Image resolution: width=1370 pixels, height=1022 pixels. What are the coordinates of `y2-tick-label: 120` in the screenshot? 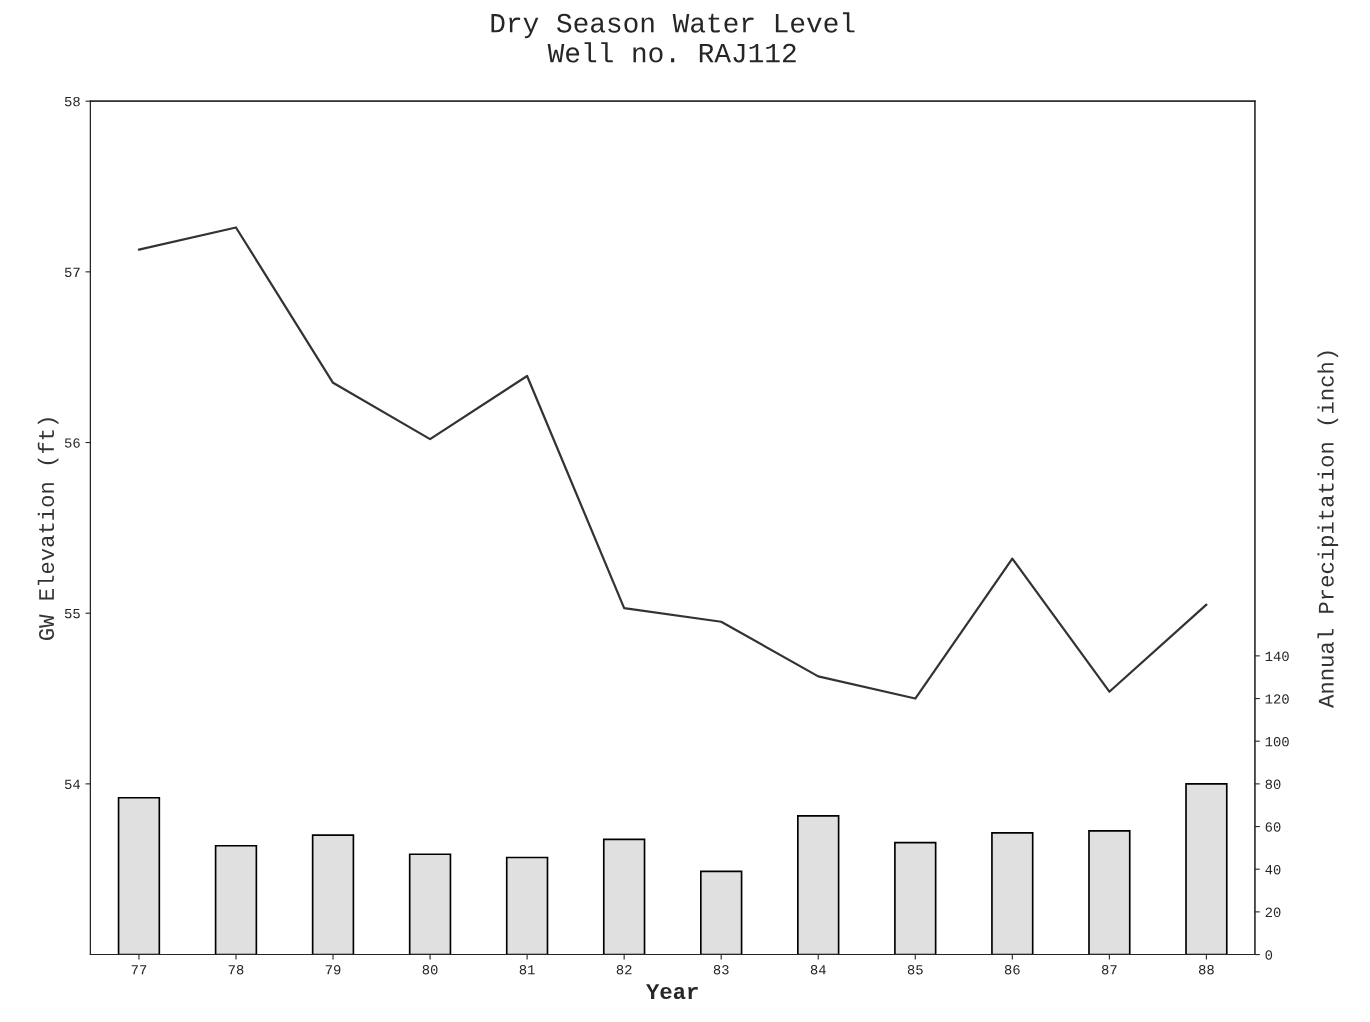 It's located at (1277, 699).